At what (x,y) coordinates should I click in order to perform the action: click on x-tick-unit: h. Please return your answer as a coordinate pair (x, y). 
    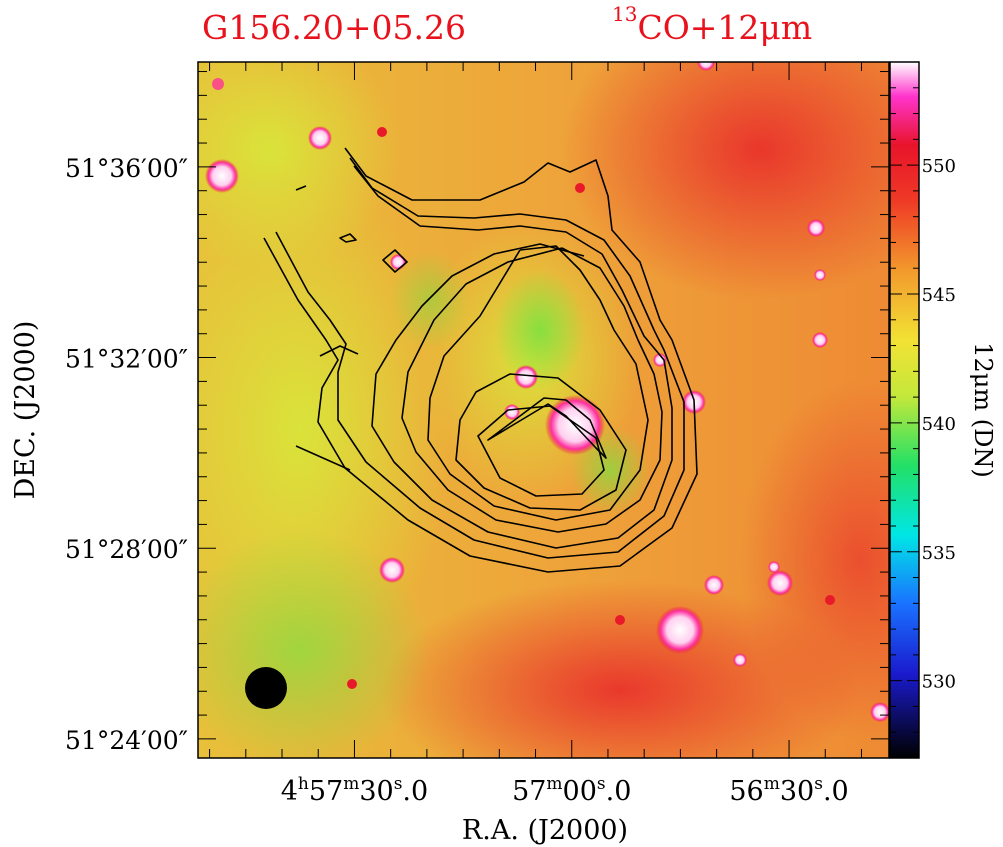
    Looking at the image, I should click on (303, 784).